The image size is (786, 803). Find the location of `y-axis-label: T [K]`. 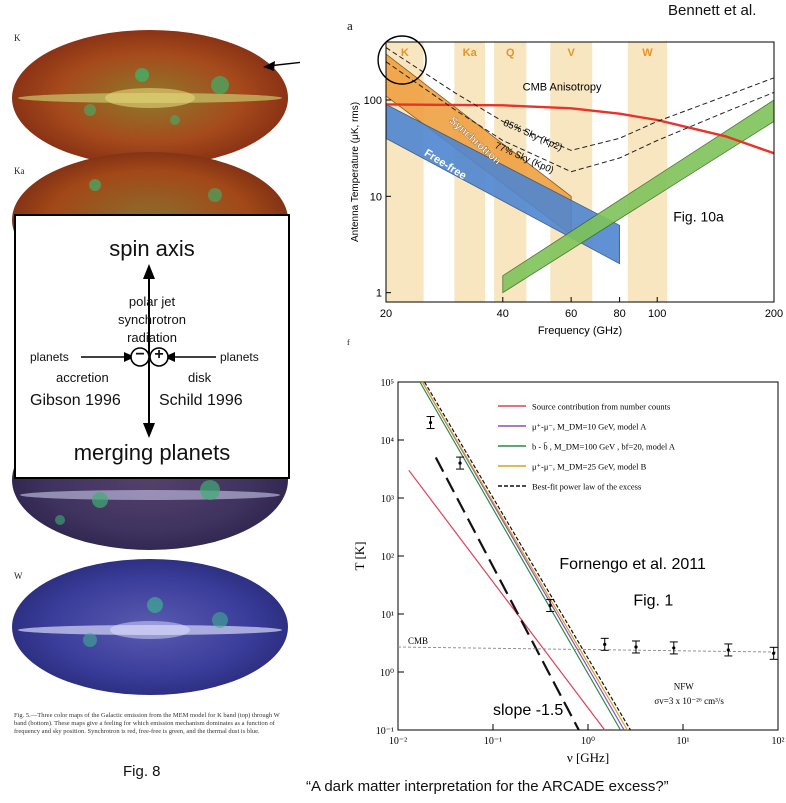

y-axis-label: T [K] is located at coordinates (359, 555).